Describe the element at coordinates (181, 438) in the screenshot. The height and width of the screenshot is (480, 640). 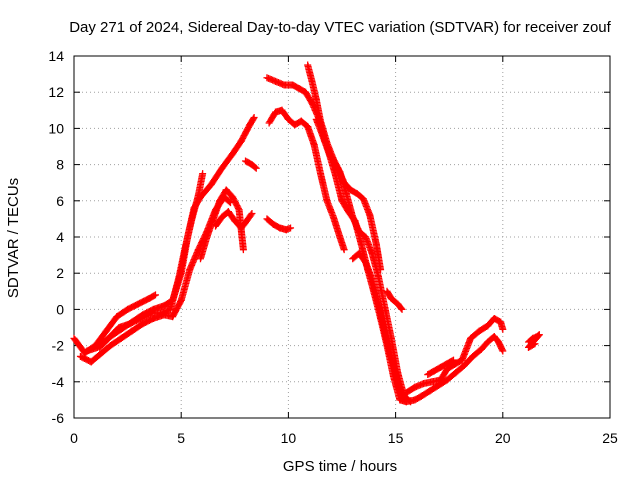
I see `x-tick-label: 5` at that location.